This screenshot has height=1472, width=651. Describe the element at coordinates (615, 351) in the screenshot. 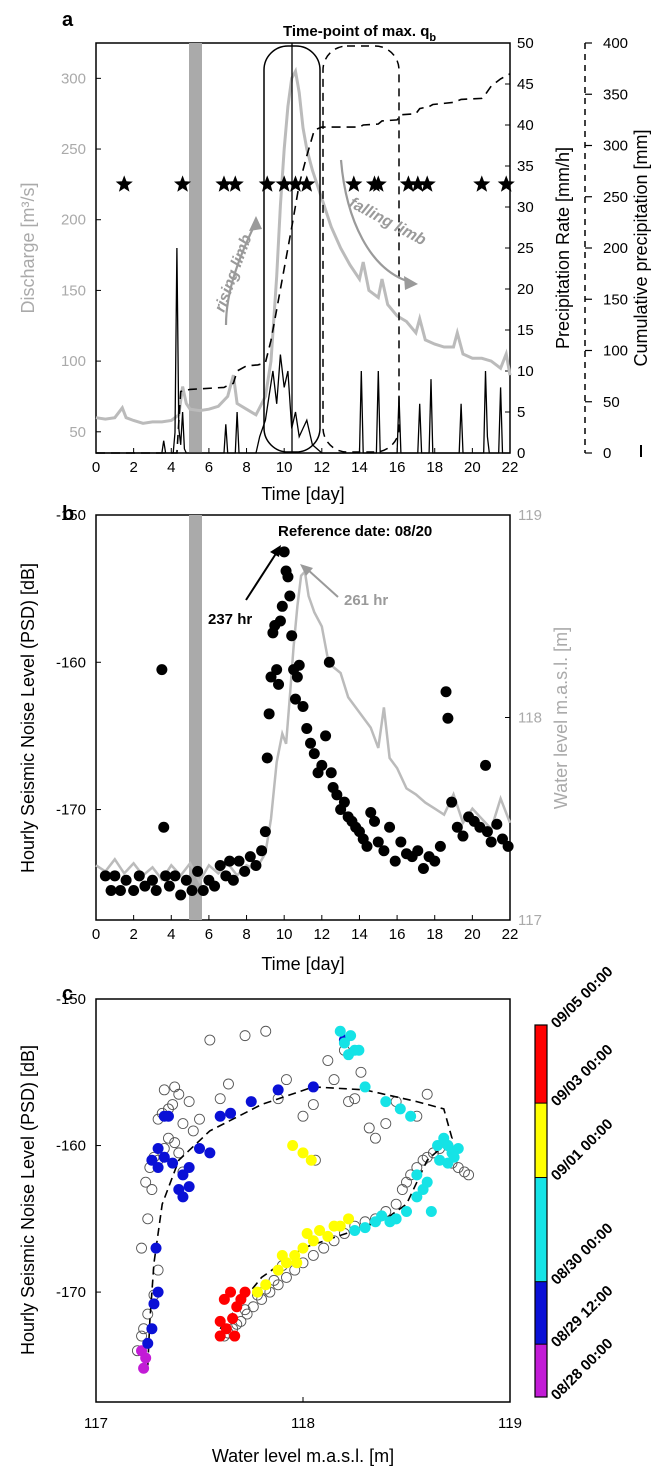

I see `a-yright2-tick-label: 100` at that location.